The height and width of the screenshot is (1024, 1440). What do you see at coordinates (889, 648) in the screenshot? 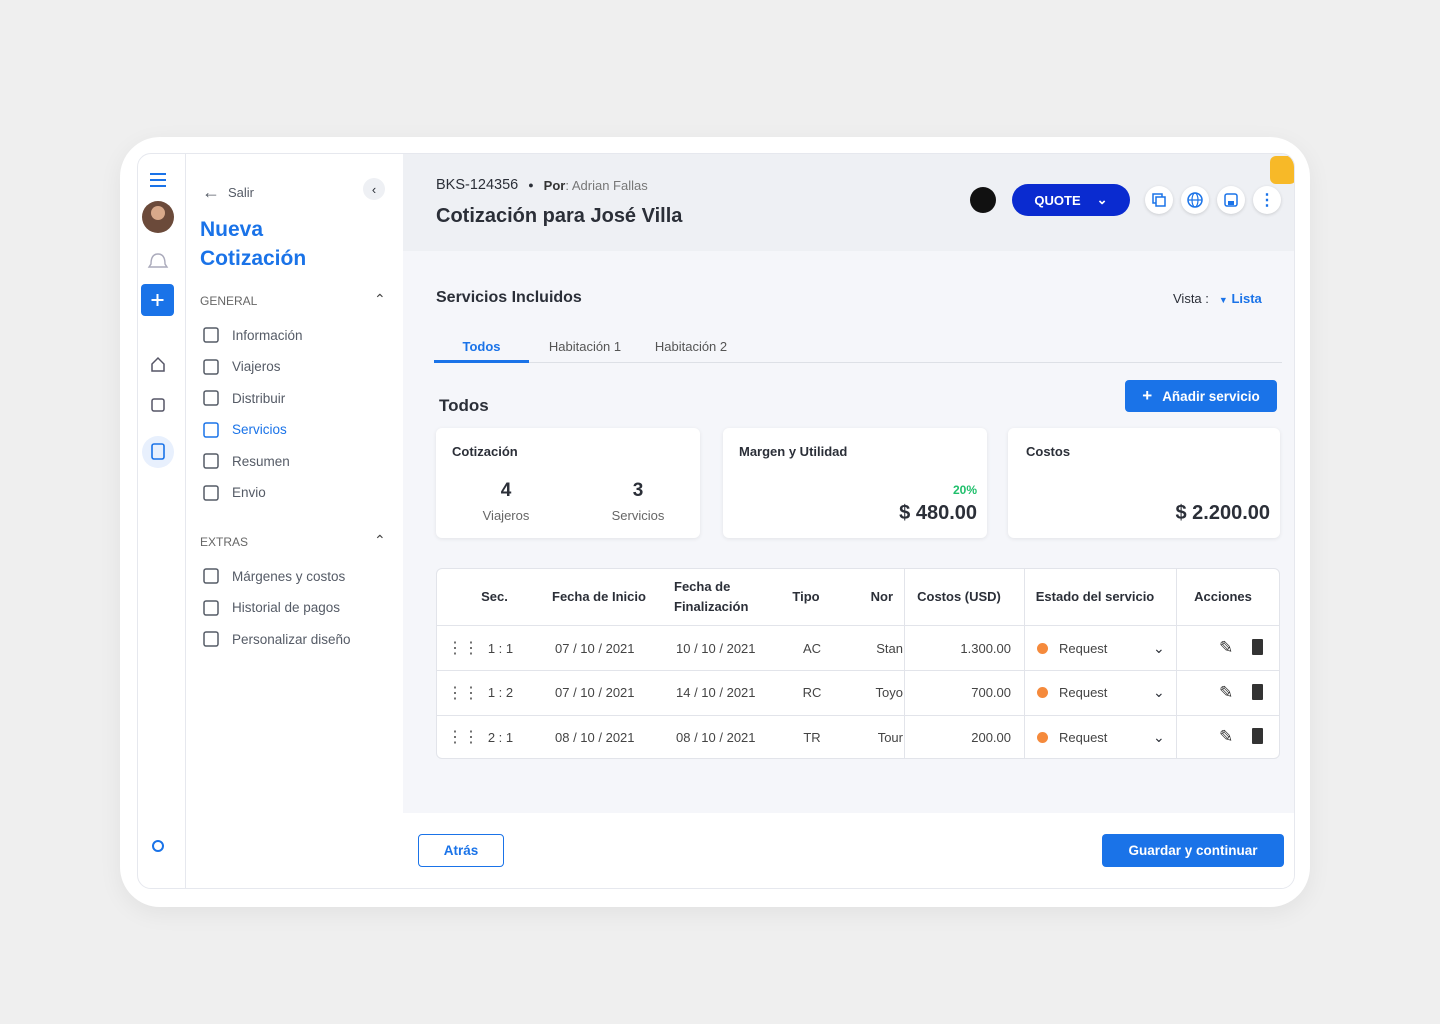
I see `table-cell: Stan` at bounding box center [889, 648].